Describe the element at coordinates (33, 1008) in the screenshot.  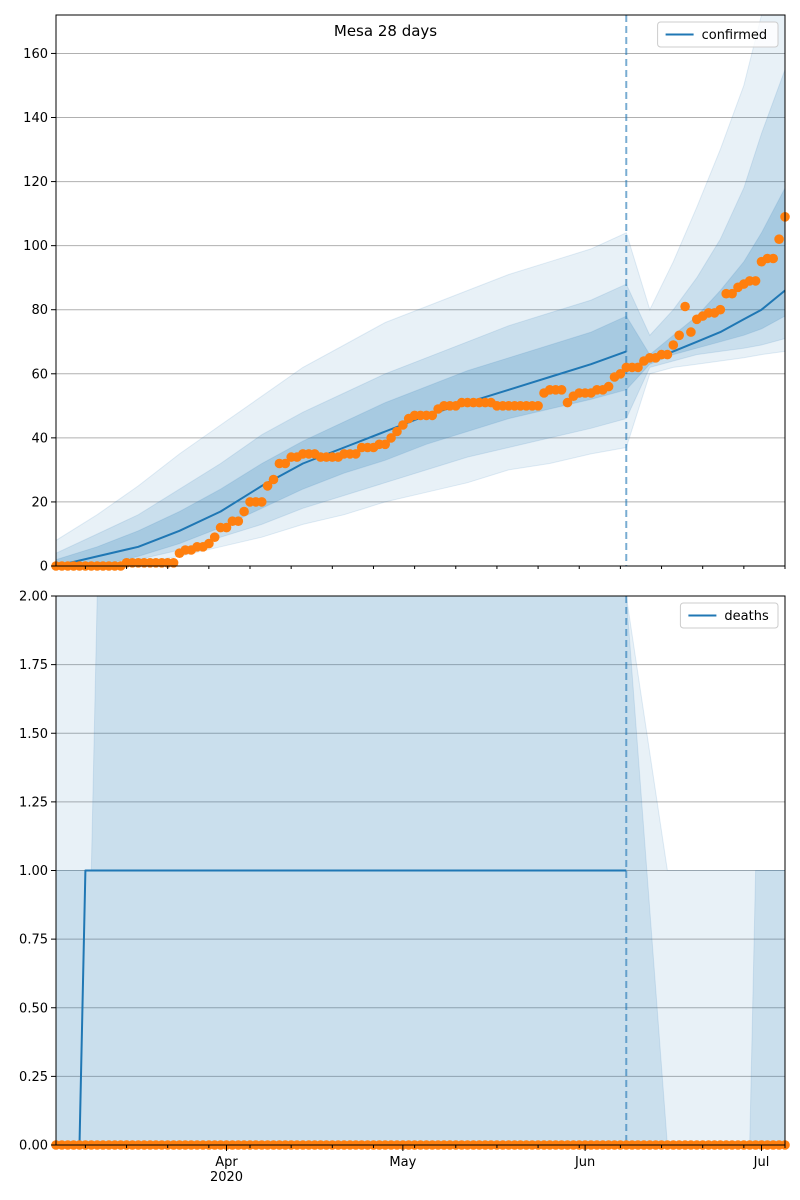
I see `y-tick-label: 0.50` at that location.